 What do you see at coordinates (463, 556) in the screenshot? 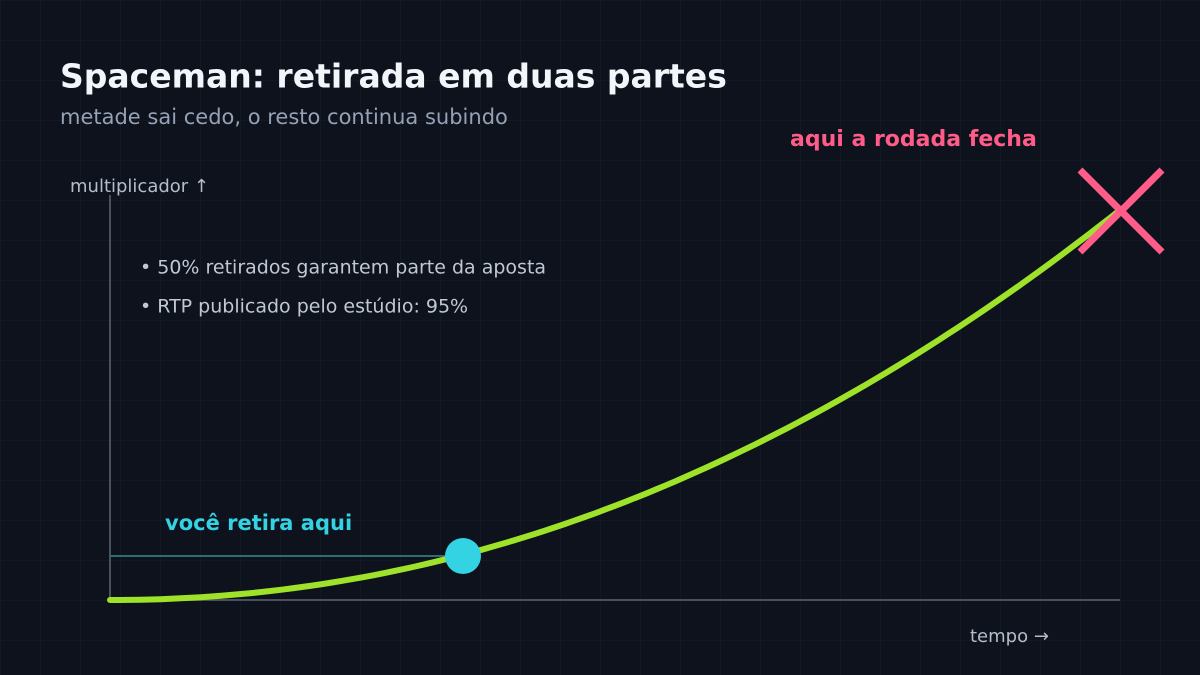
I see `cashout-point` at bounding box center [463, 556].